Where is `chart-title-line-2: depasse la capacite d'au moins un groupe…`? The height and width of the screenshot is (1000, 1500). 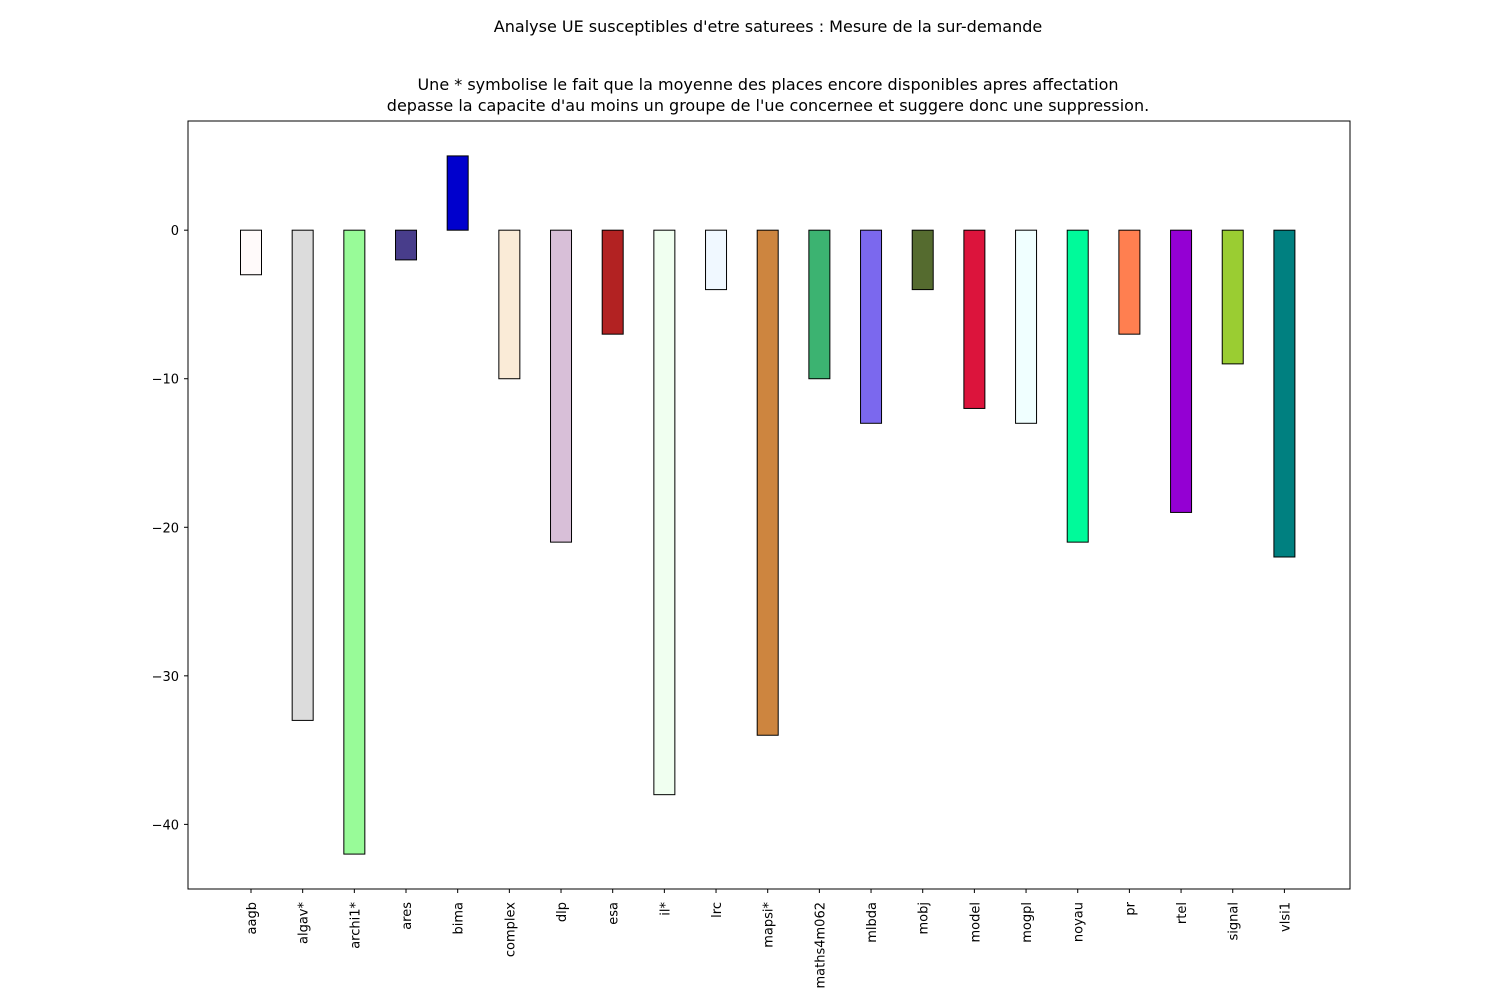 chart-title-line-2: depasse la capacite d'au moins un groupe… is located at coordinates (768, 105).